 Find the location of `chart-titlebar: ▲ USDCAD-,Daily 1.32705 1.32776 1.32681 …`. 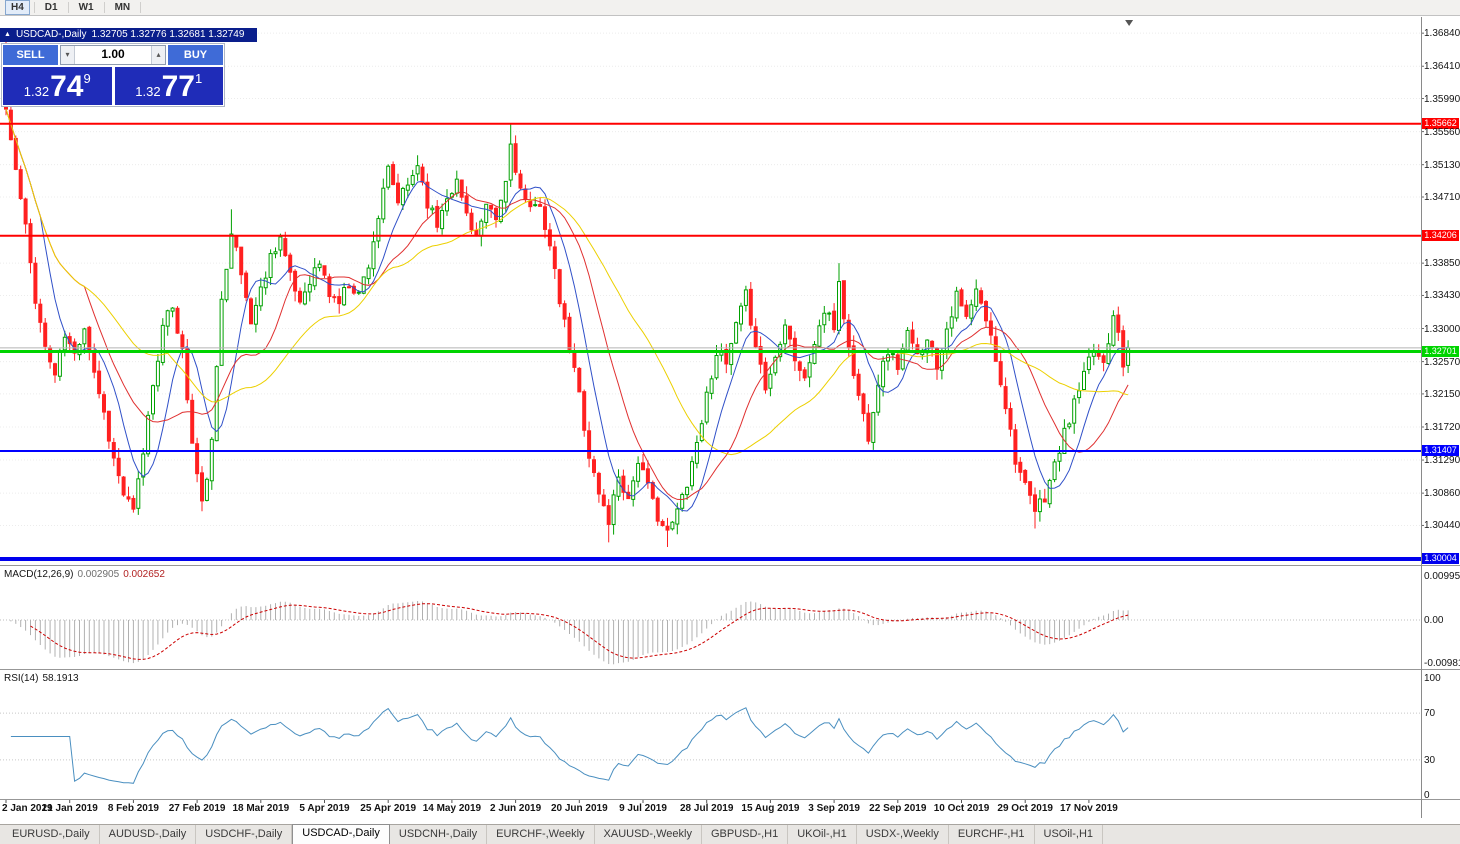

chart-titlebar: ▲ USDCAD-,Daily 1.32705 1.32776 1.32681 … is located at coordinates (129, 35).